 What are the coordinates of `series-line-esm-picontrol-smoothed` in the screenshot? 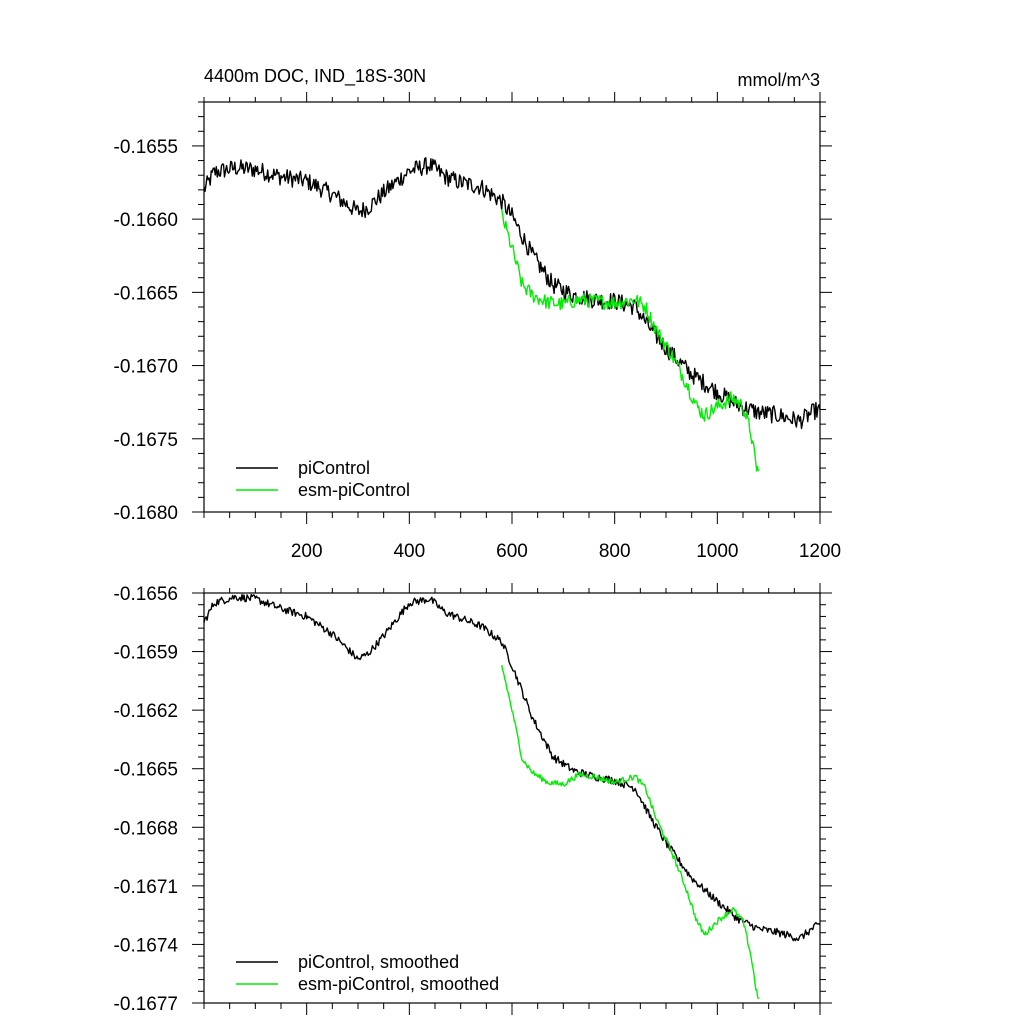 It's located at (630, 832).